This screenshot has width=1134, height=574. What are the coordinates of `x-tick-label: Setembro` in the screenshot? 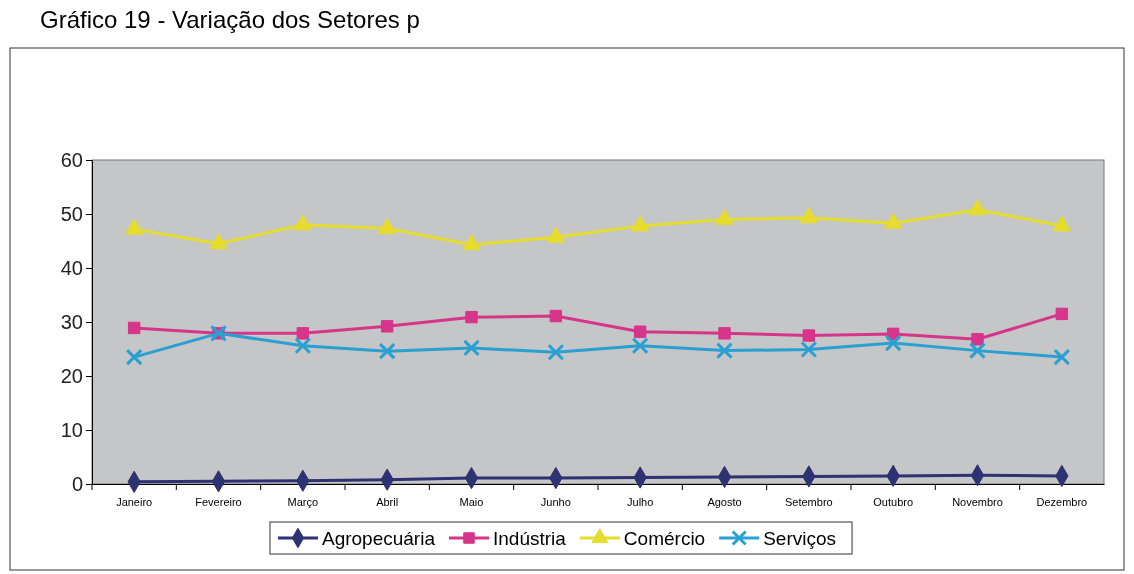 It's located at (808, 502).